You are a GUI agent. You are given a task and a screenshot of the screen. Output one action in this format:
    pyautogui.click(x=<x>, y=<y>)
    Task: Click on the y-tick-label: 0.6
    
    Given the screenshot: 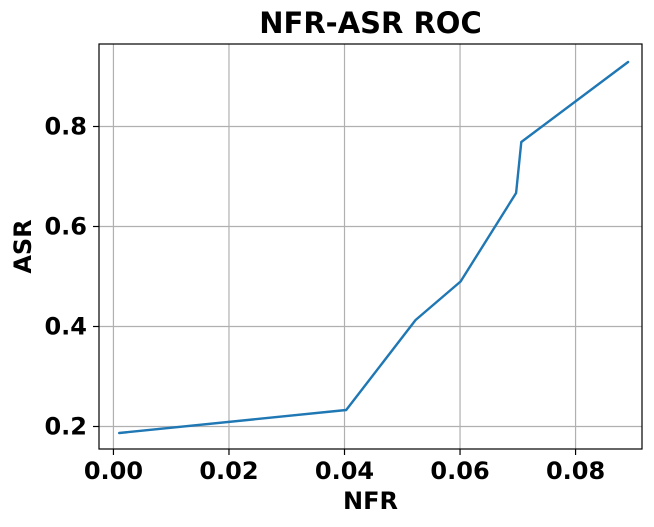 What is the action you would take?
    pyautogui.click(x=65, y=227)
    